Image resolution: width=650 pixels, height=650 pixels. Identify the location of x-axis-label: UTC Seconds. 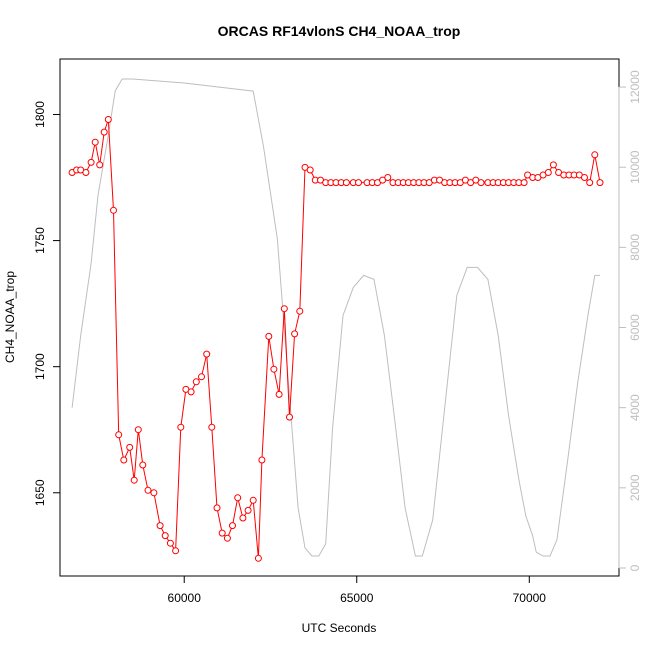
(339, 628).